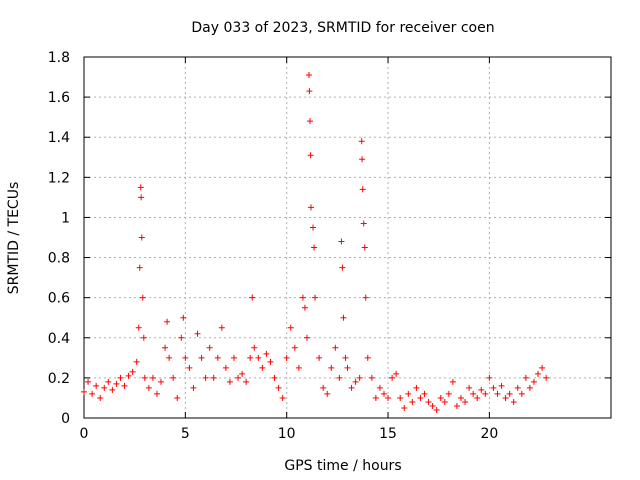 The width and height of the screenshot is (640, 480). I want to click on y-tick-label: 0.6, so click(59, 299).